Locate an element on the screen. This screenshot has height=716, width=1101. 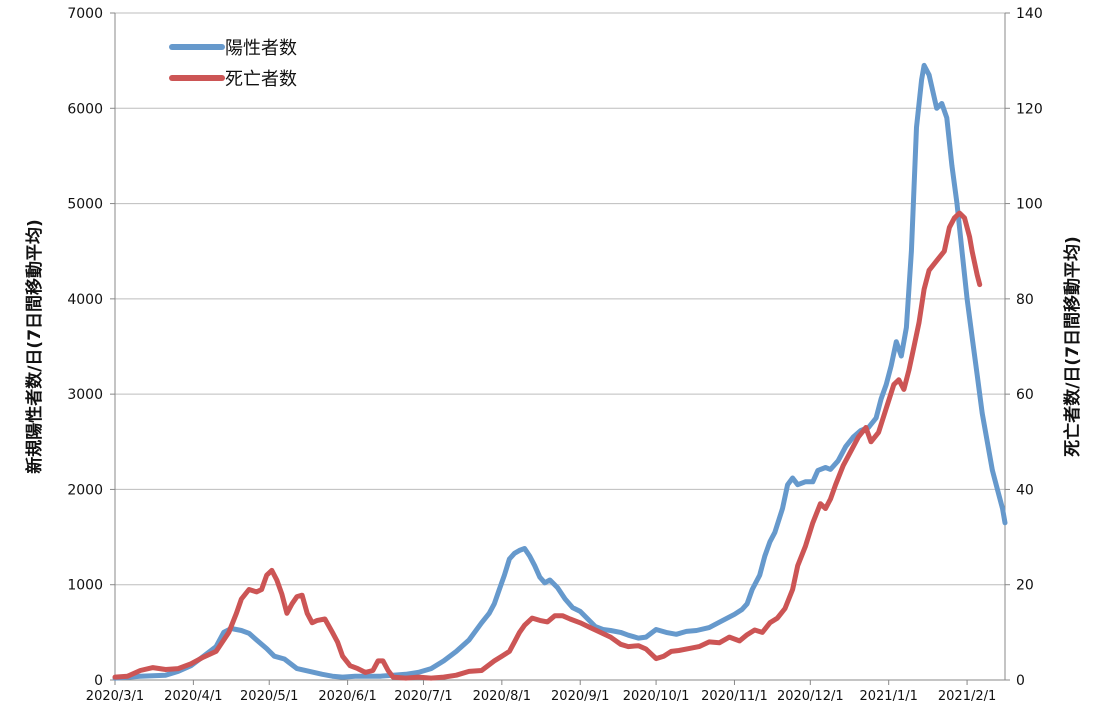
x-tick-label: 2020/4/1 is located at coordinates (193, 696).